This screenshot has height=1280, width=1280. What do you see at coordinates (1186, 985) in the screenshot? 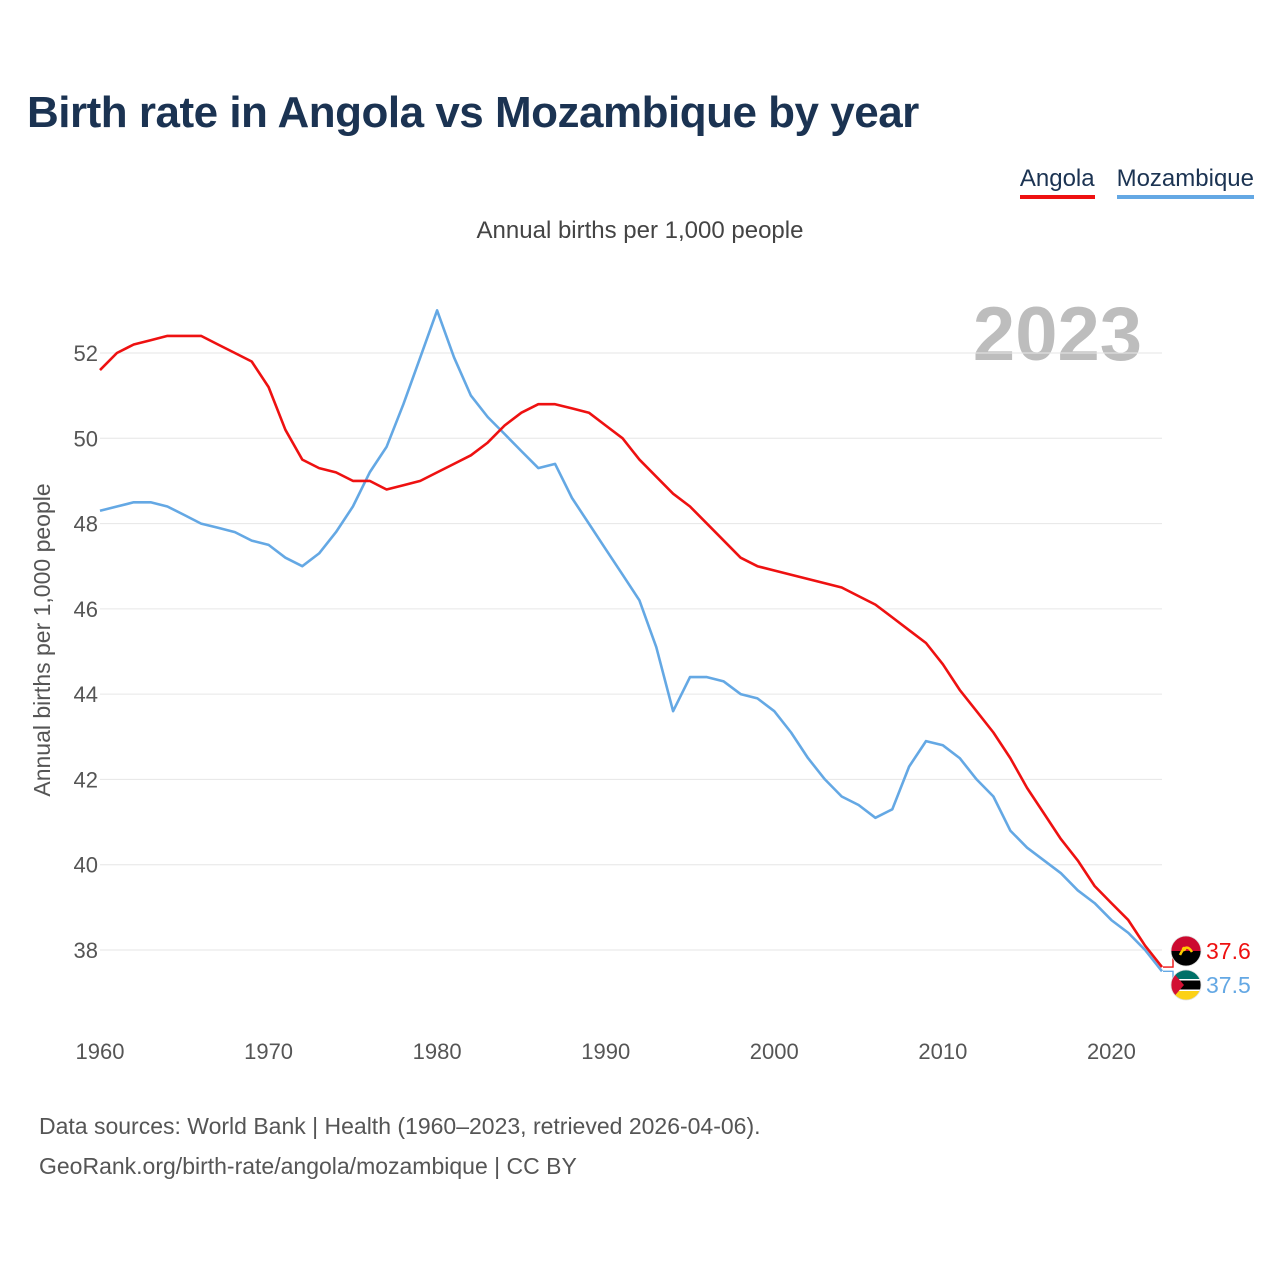
I see `flag-mozambique-icon` at bounding box center [1186, 985].